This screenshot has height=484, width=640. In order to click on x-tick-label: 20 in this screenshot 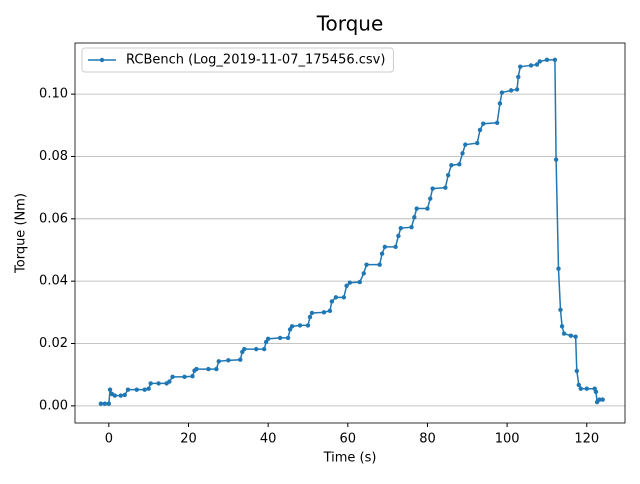, I will do `click(188, 439)`.